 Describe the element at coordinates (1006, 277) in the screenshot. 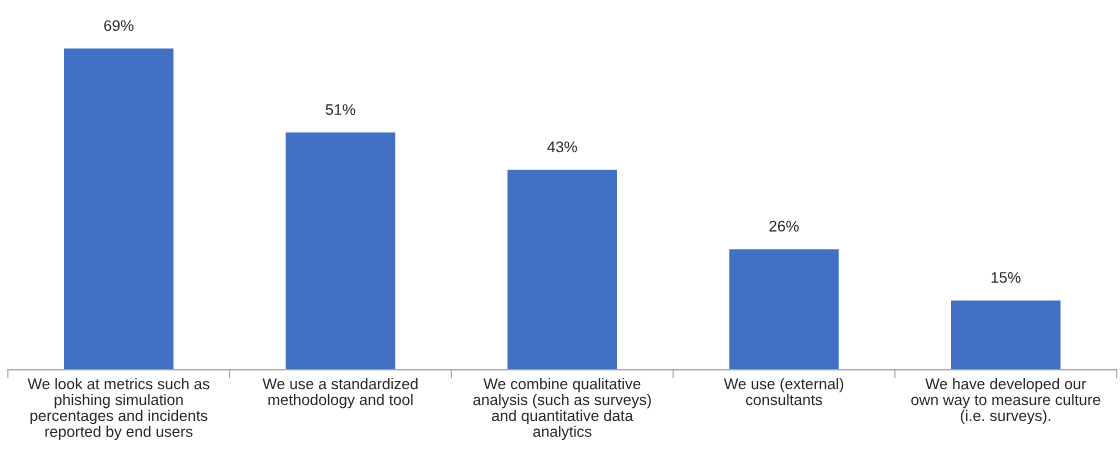

I see `data-label: 15%` at that location.